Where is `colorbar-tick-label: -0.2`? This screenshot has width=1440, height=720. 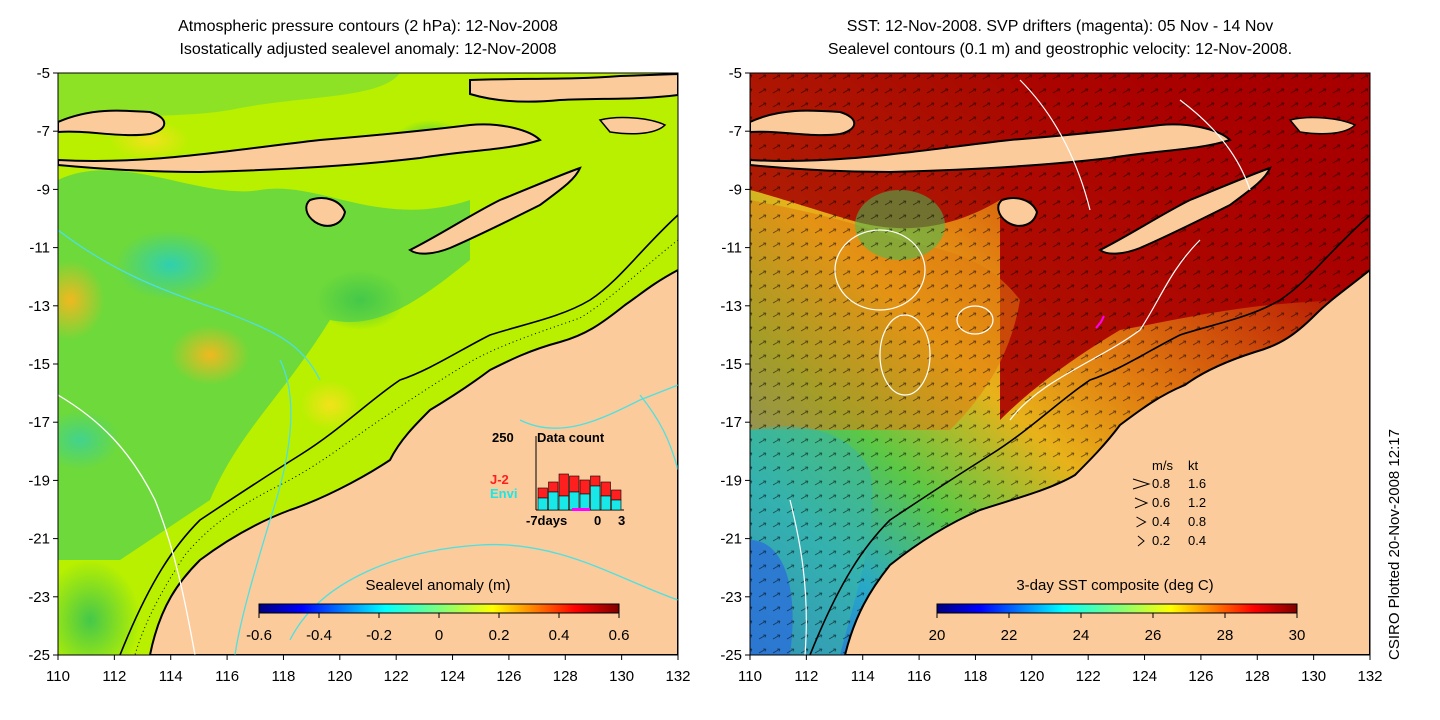 colorbar-tick-label: -0.2 is located at coordinates (379, 635).